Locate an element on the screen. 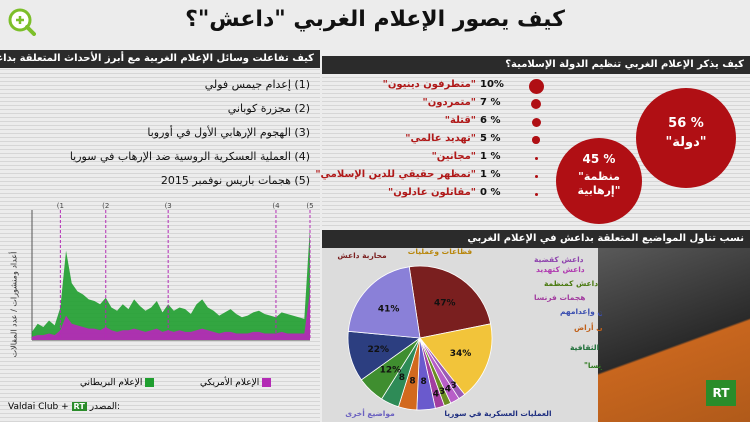 The height and width of the screenshot is (422, 750). legend-uk-swatch is located at coordinates (150, 382).